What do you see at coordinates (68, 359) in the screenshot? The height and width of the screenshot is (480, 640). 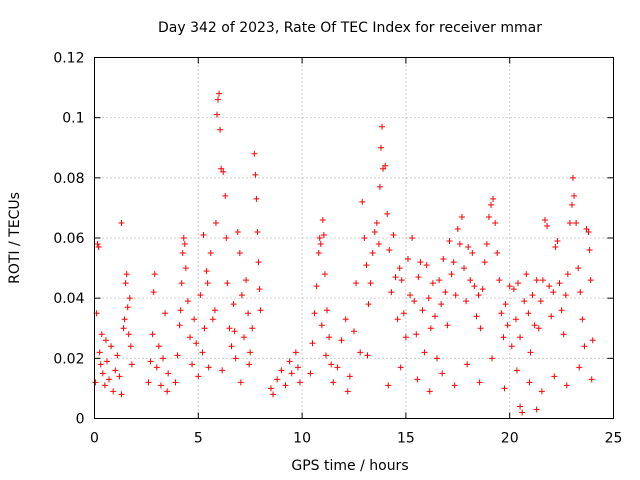 I see `y-tick-label: 0.02` at bounding box center [68, 359].